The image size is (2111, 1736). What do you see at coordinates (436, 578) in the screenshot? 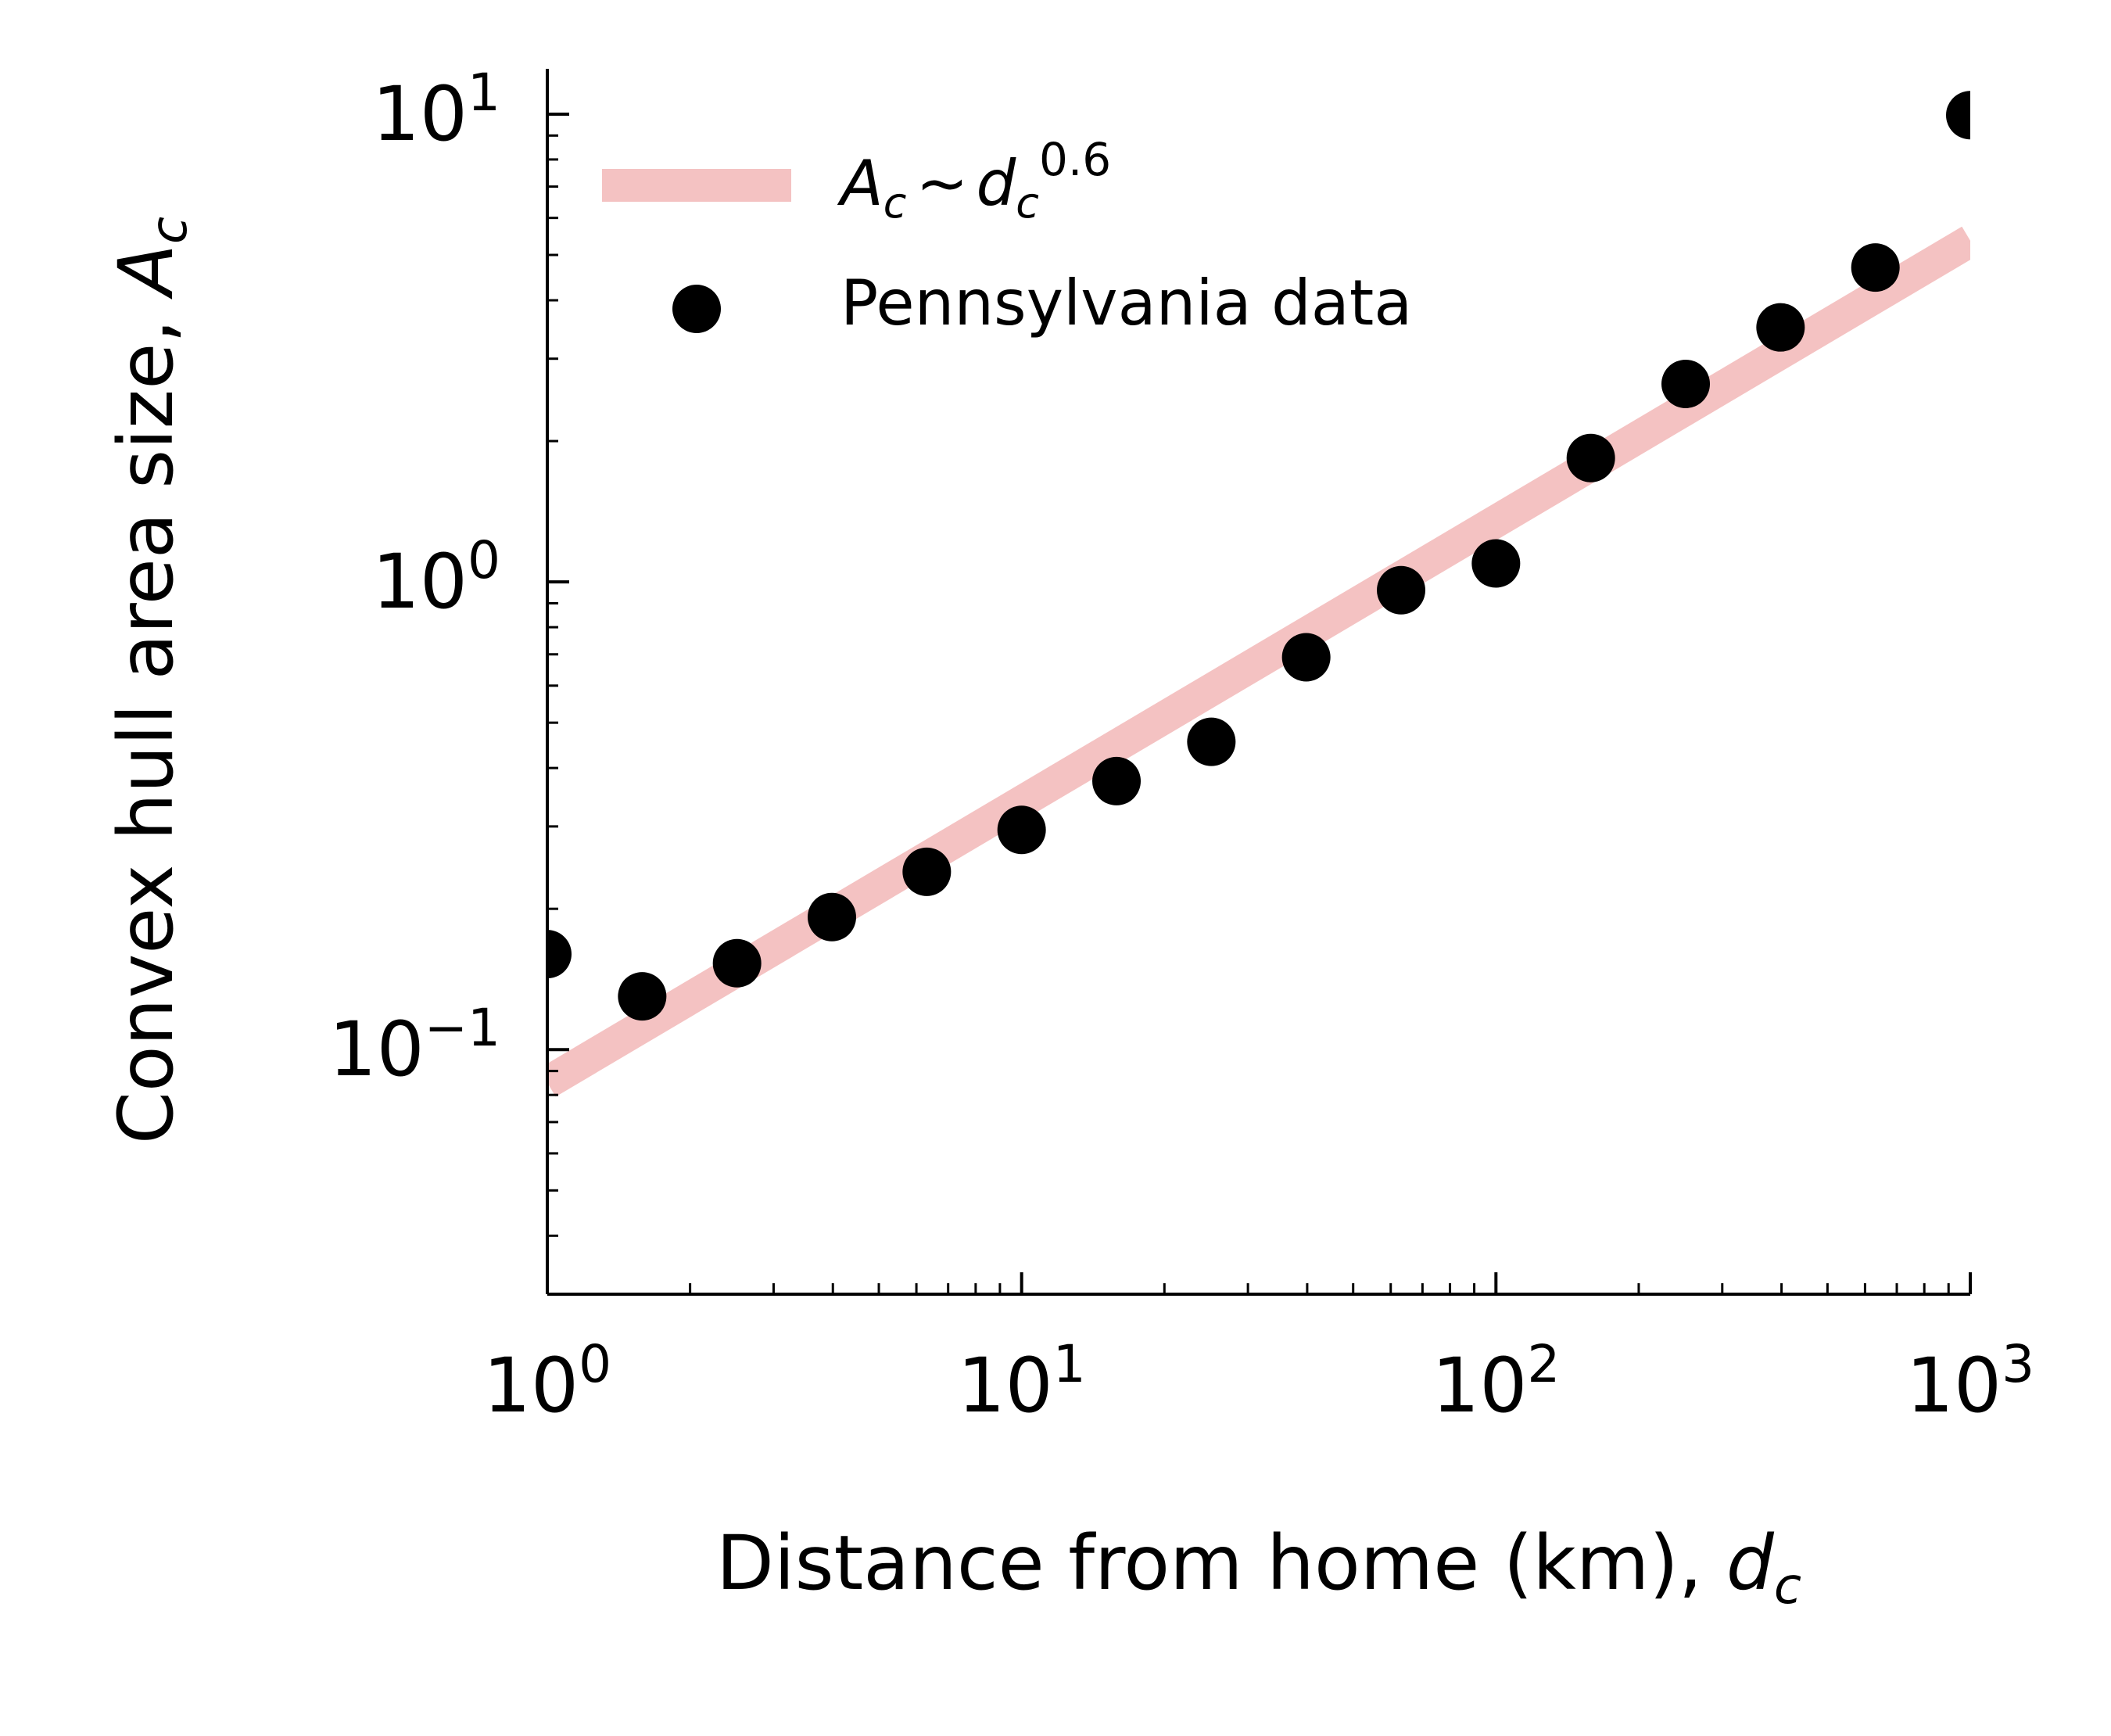
I see `y-tick-label: 10⁰` at bounding box center [436, 578].